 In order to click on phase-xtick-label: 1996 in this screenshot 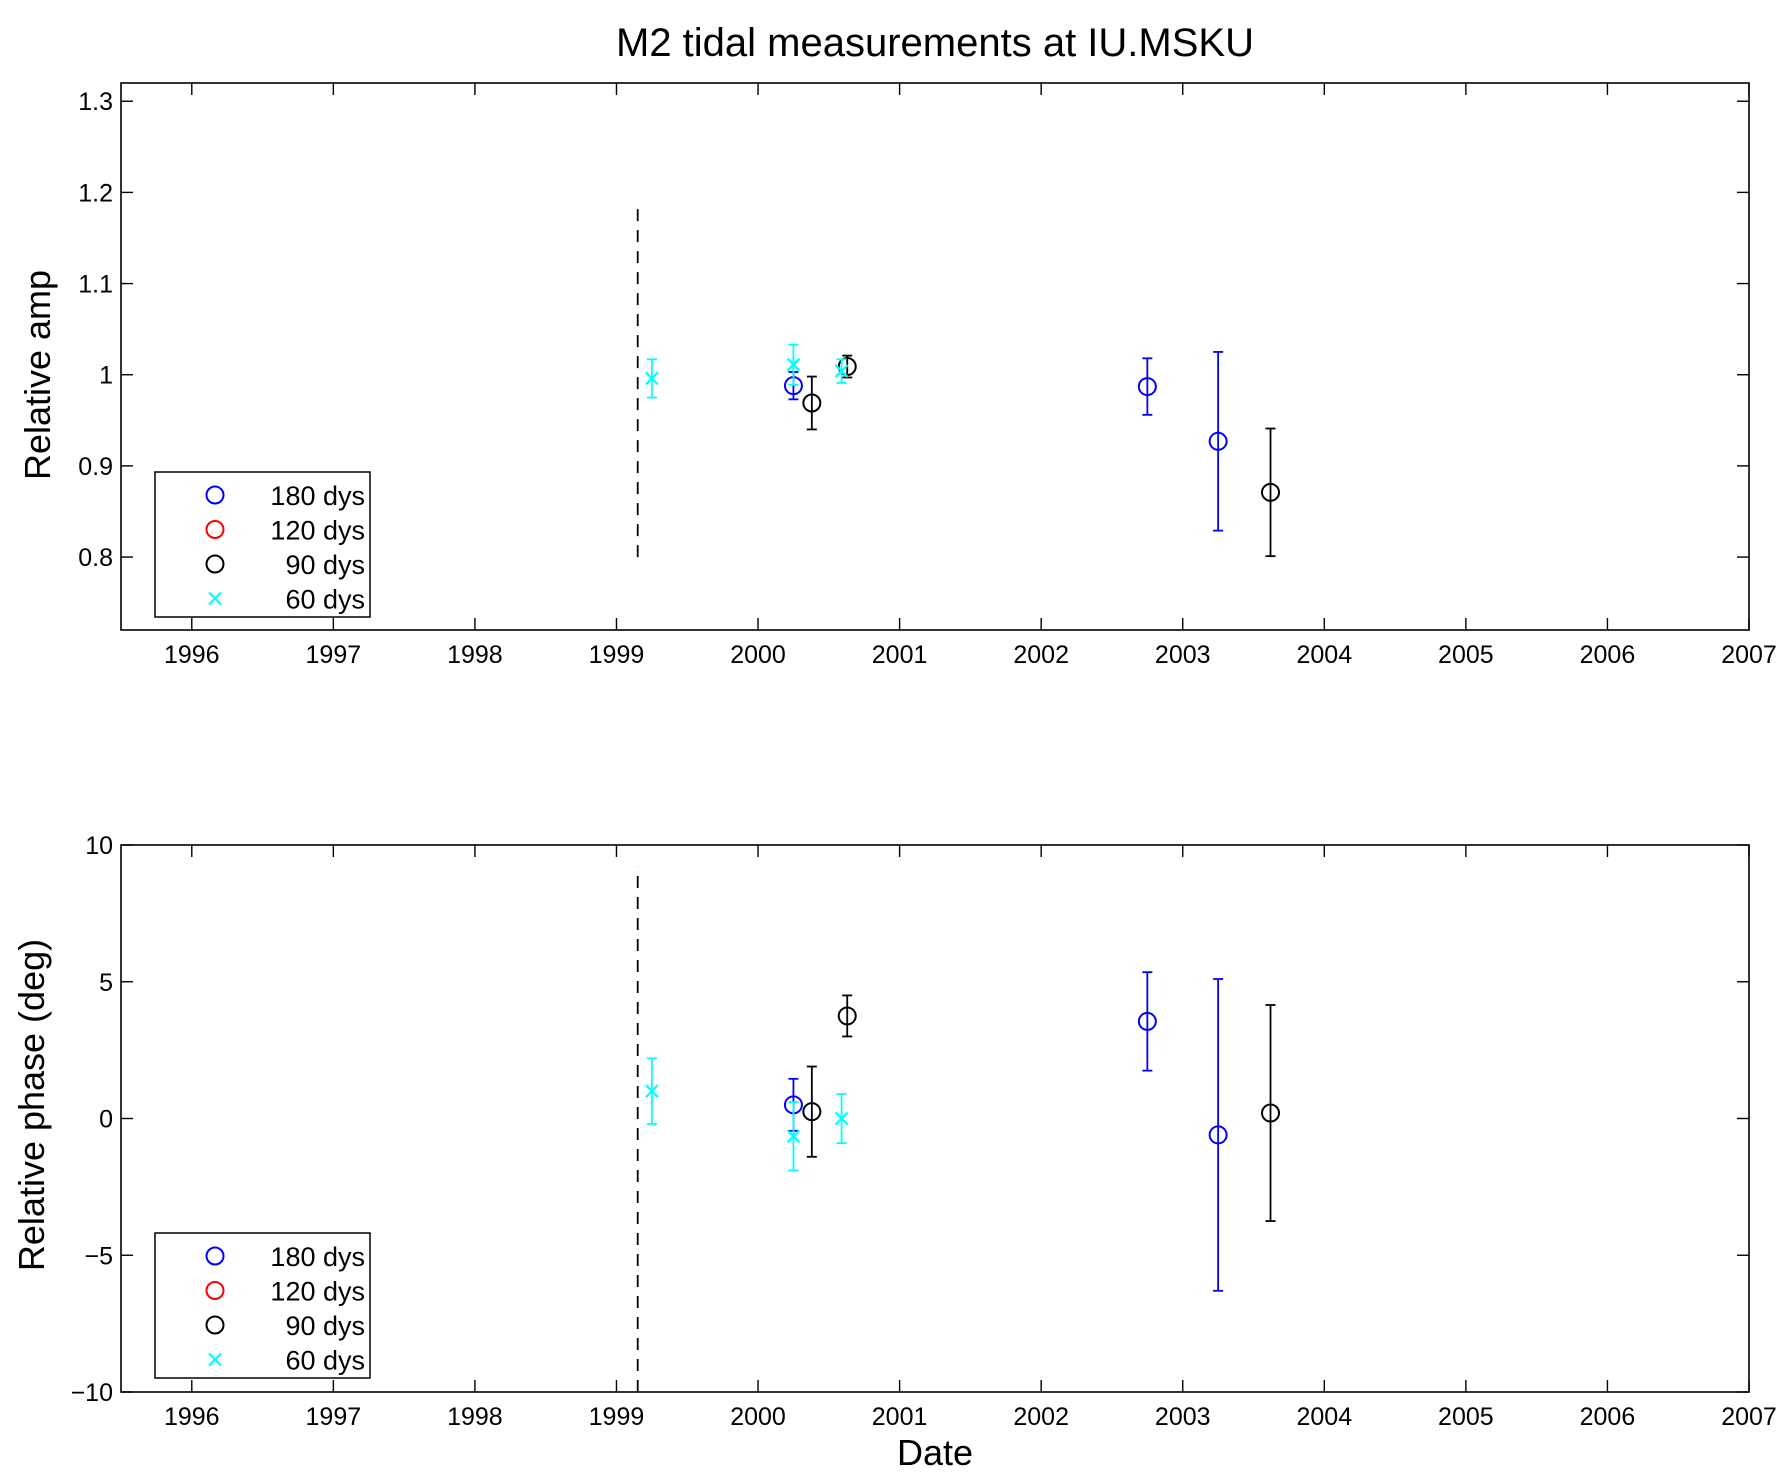, I will do `click(192, 1417)`.